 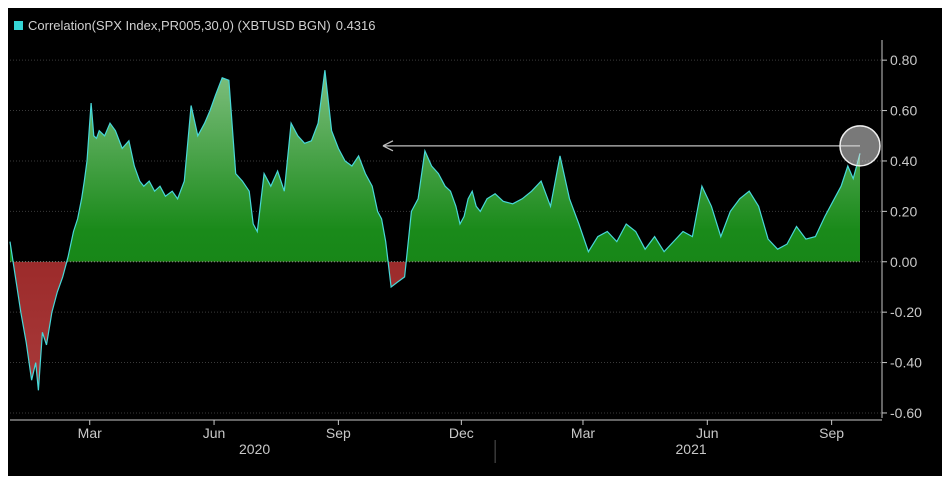 What do you see at coordinates (906, 363) in the screenshot?
I see `y-tick-label: -0.40` at bounding box center [906, 363].